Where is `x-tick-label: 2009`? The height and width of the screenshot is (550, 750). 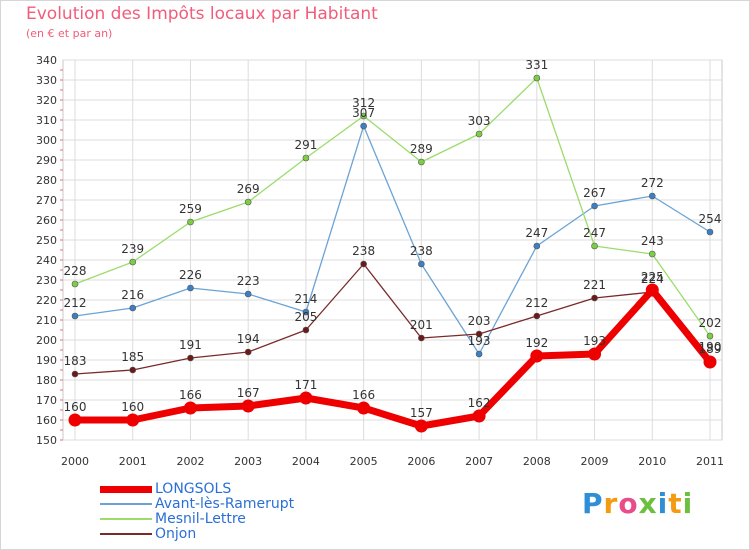
x-tick-label: 2009 is located at coordinates (595, 461).